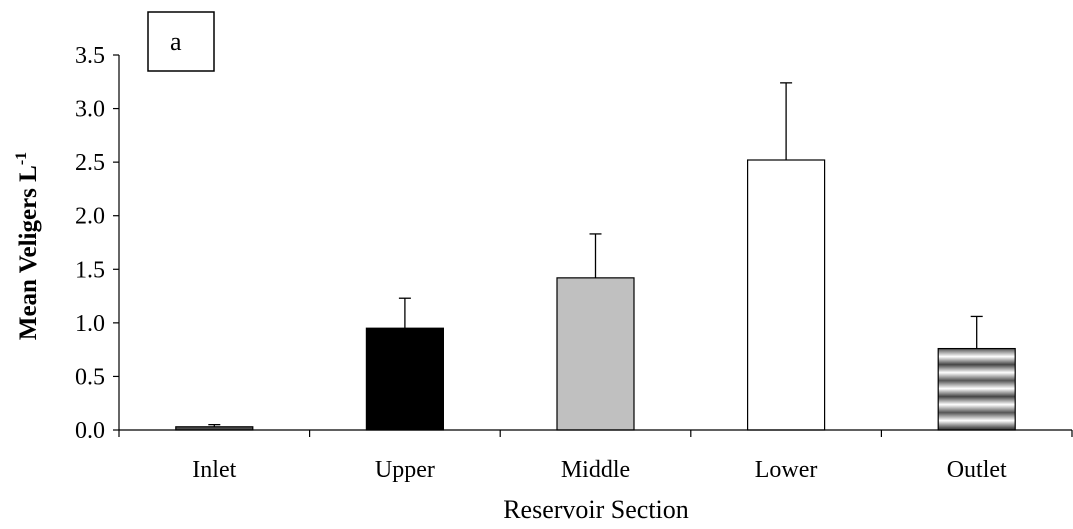 The image size is (1073, 529). What do you see at coordinates (214, 470) in the screenshot?
I see `x-tick-label-inlet: Inlet` at bounding box center [214, 470].